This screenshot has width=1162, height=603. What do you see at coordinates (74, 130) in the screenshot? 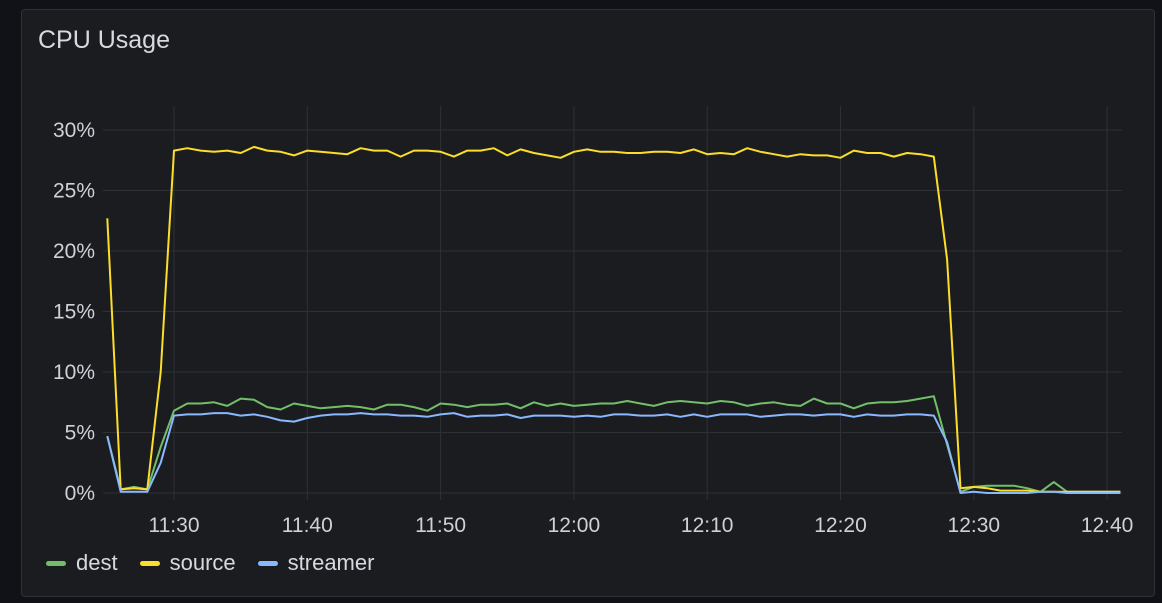
I see `y-tick-label: 30%` at bounding box center [74, 130].